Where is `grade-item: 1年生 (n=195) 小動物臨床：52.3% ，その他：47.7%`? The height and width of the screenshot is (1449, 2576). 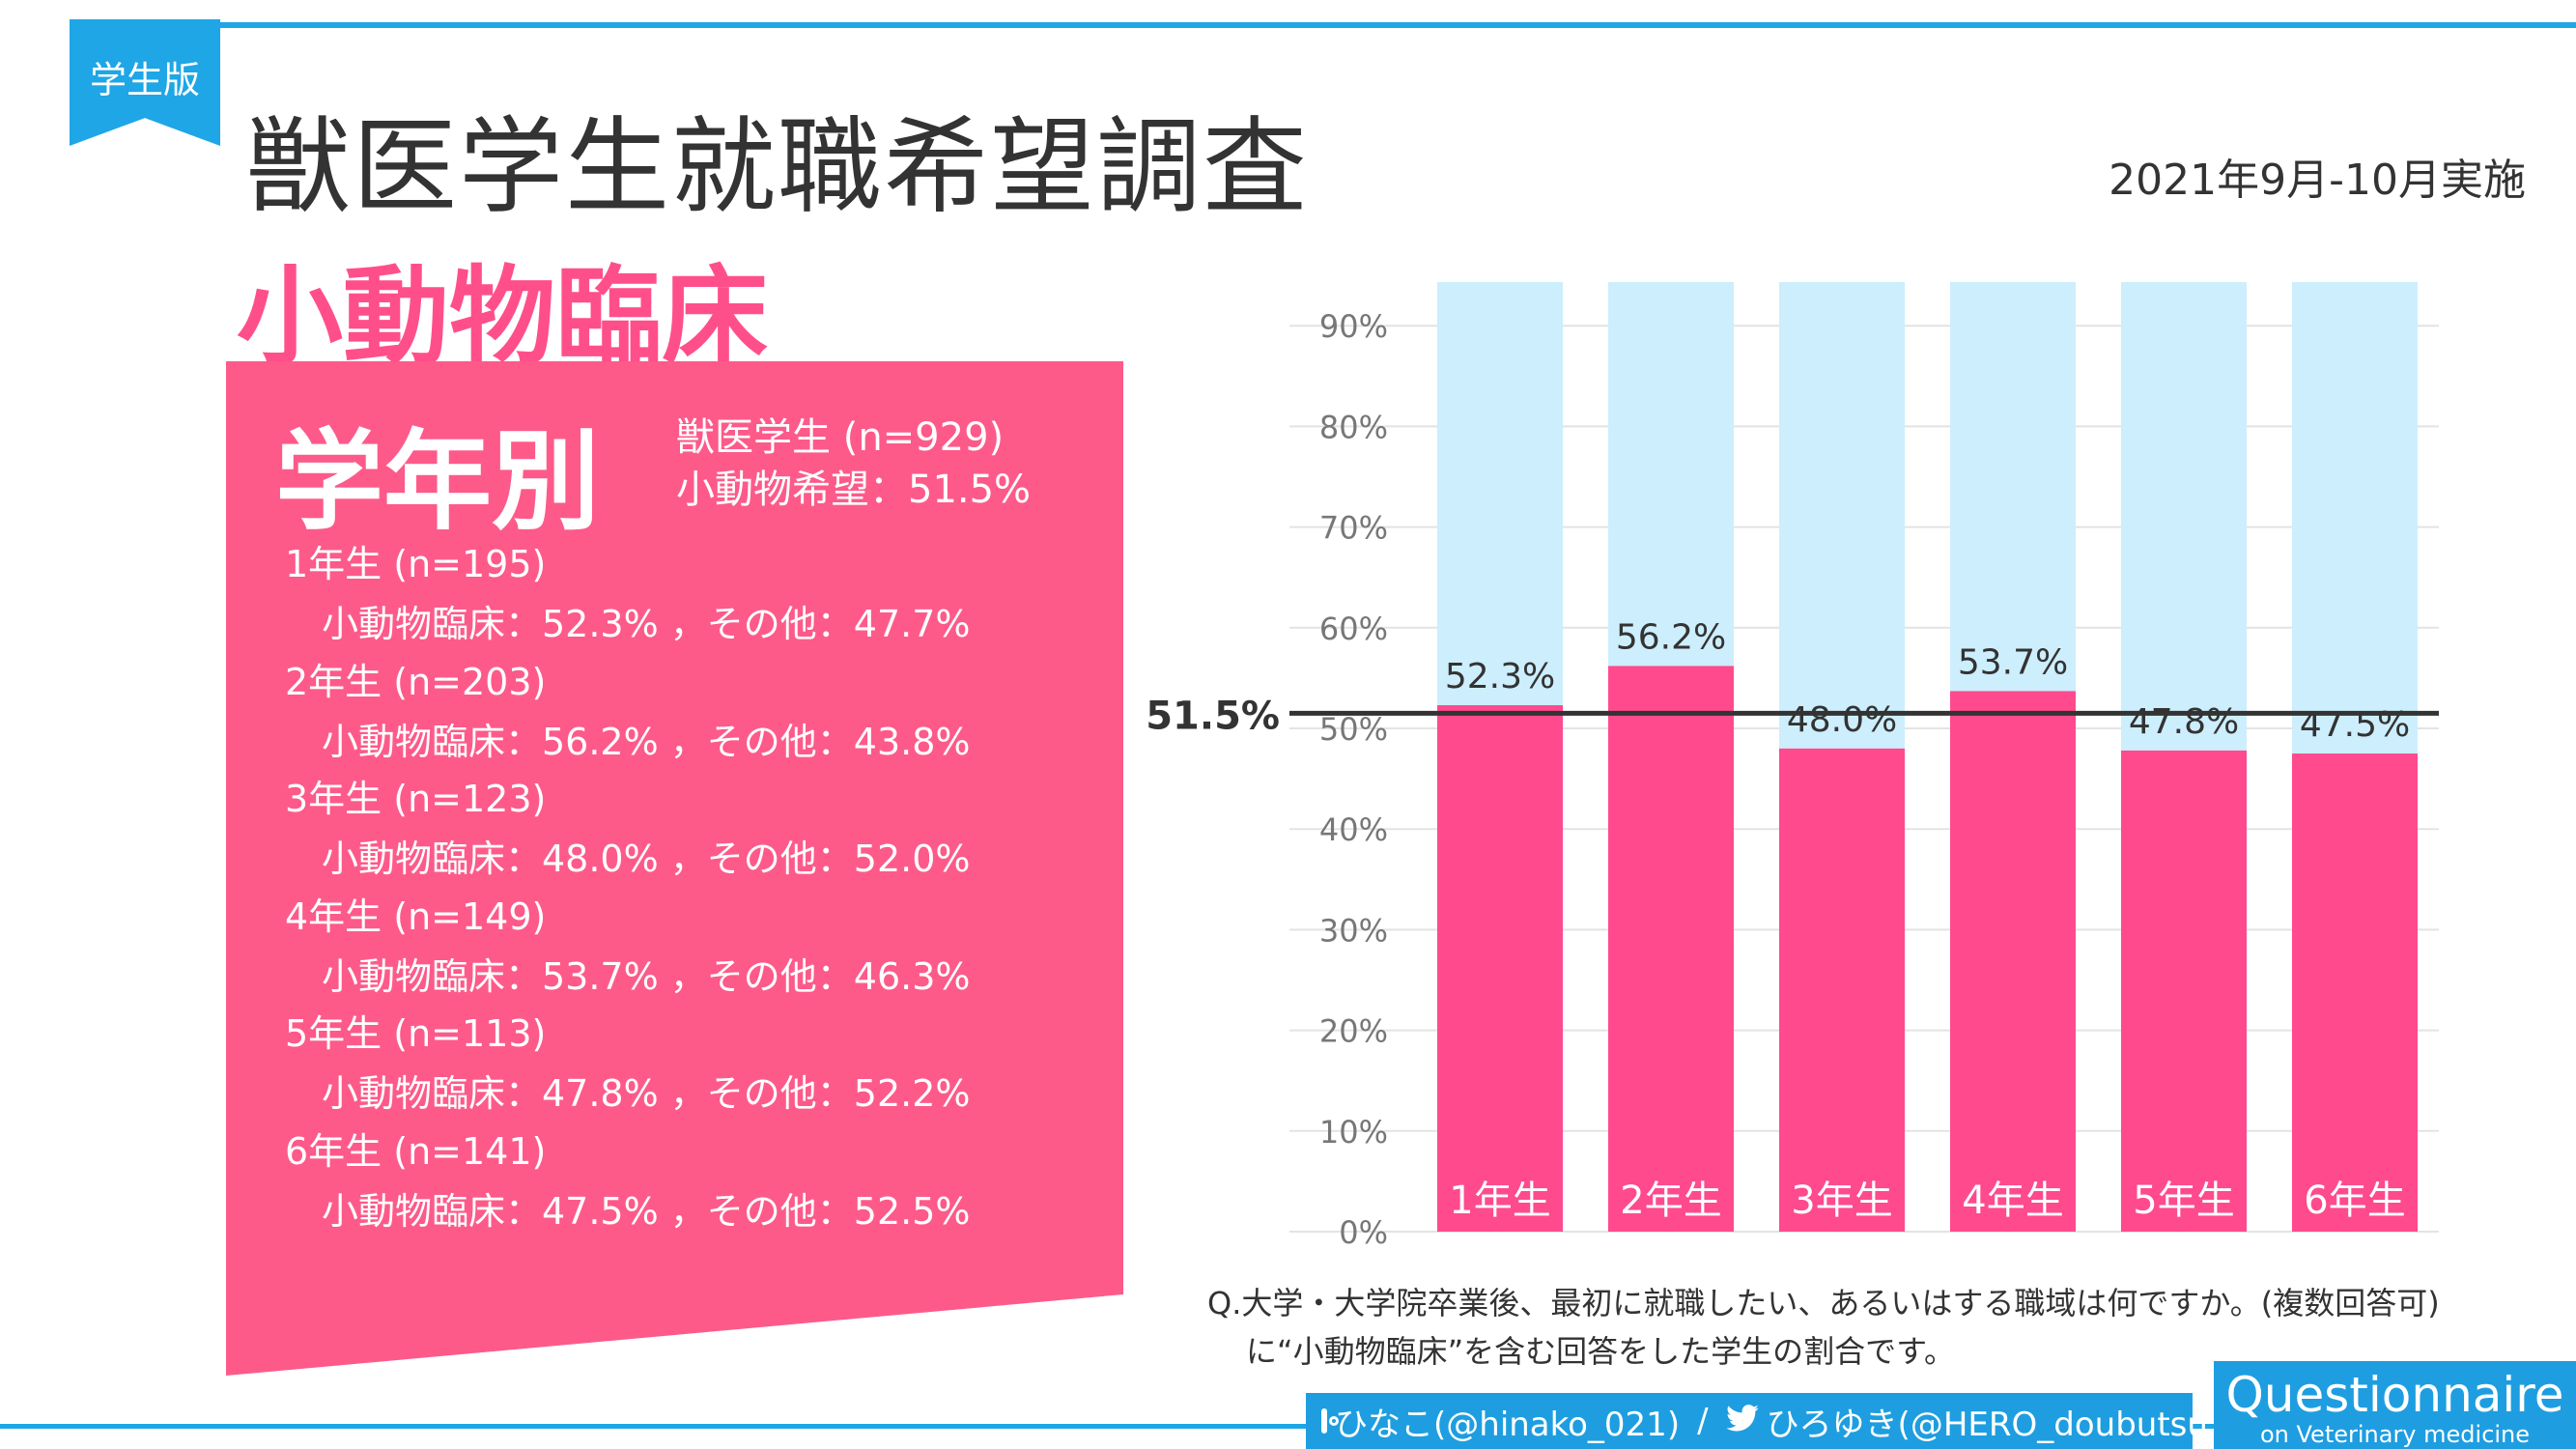 grade-item: 1年生 (n=195) 小動物臨床：52.3% ，その他：47.7% is located at coordinates (628, 596).